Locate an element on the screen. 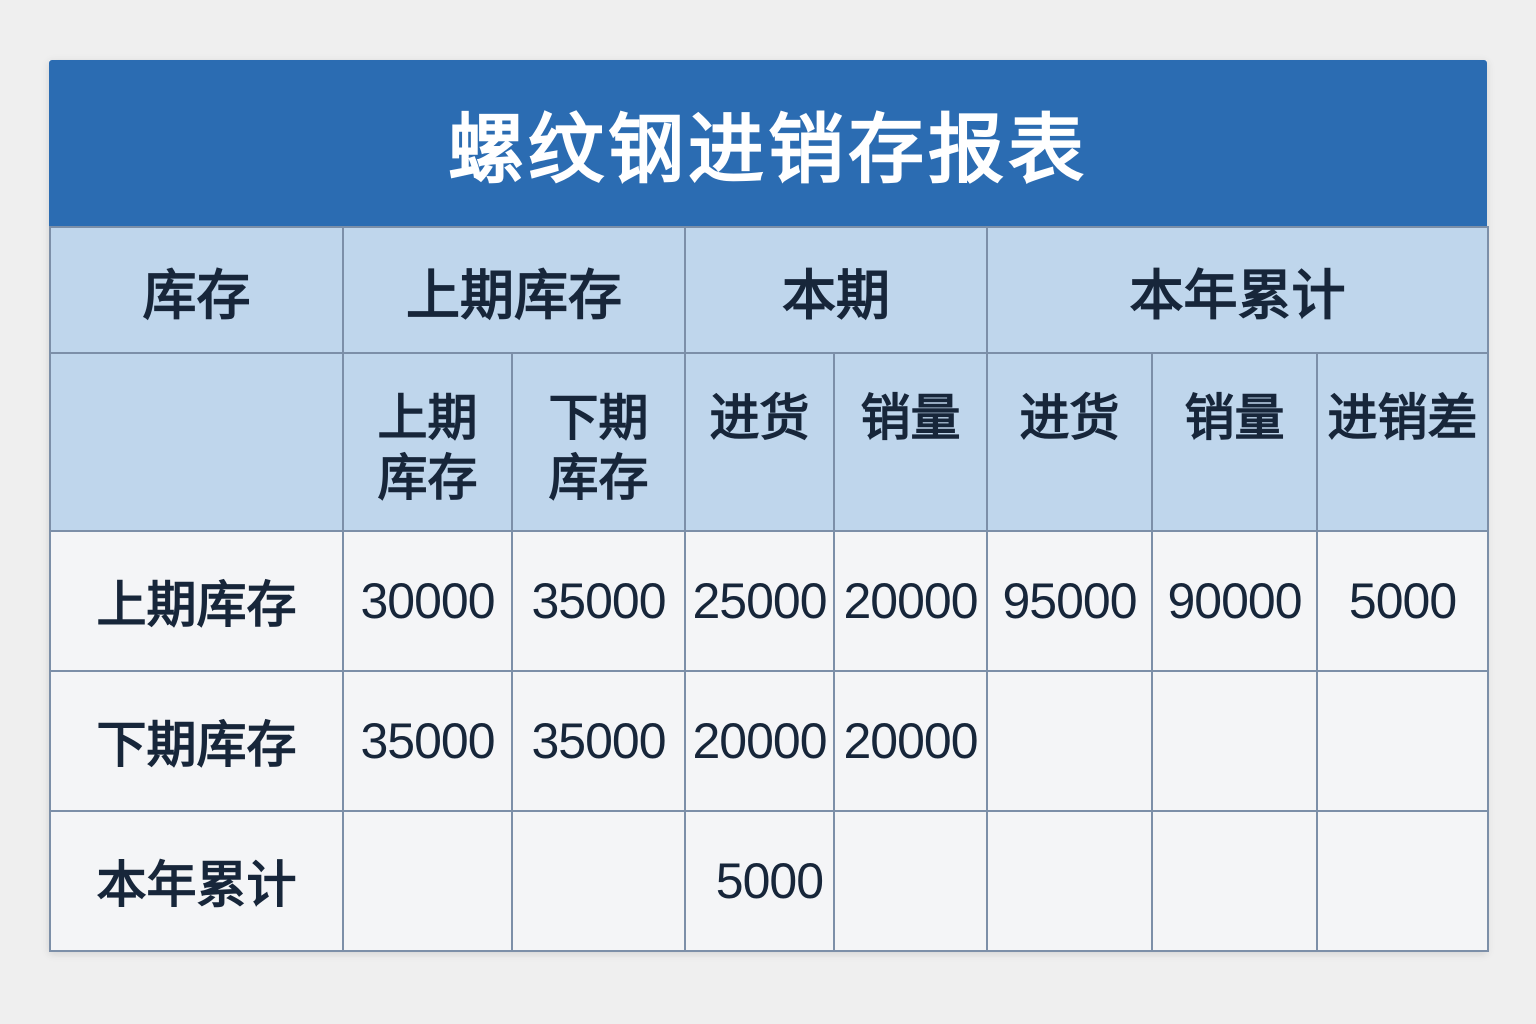 This screenshot has height=1024, width=1536. header-sub-prev-inventory: 上期 库存 is located at coordinates (427, 442).